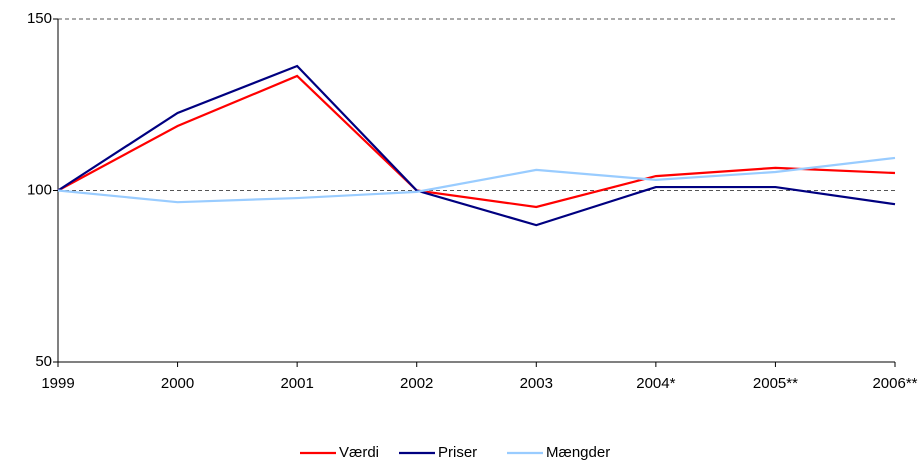 Image resolution: width=924 pixels, height=465 pixels. Describe the element at coordinates (655, 383) in the screenshot. I see `x-tick-label: 2004*` at that location.